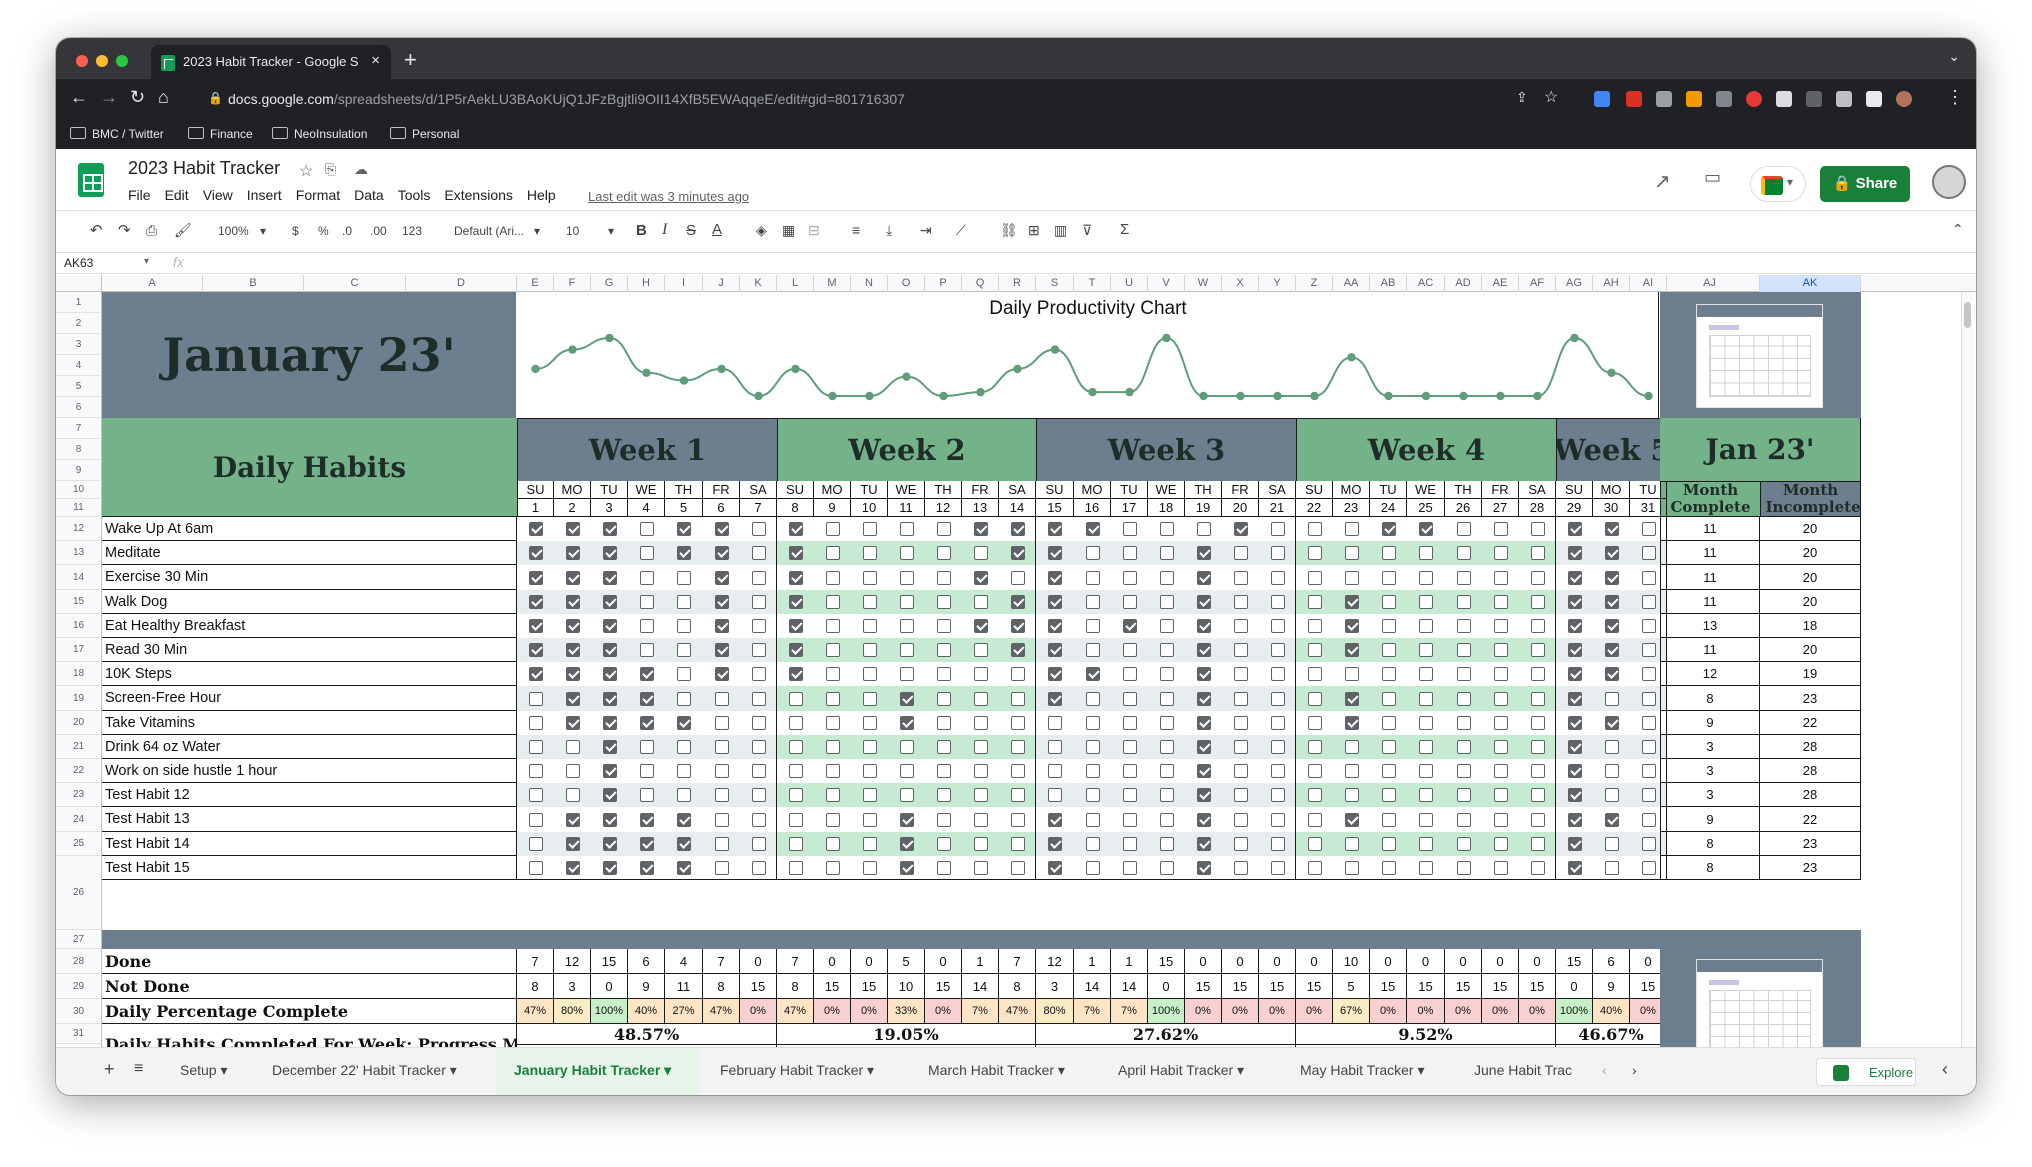 The width and height of the screenshot is (2032, 1167). What do you see at coordinates (138, 97) in the screenshot?
I see `reload-icon: ↻` at bounding box center [138, 97].